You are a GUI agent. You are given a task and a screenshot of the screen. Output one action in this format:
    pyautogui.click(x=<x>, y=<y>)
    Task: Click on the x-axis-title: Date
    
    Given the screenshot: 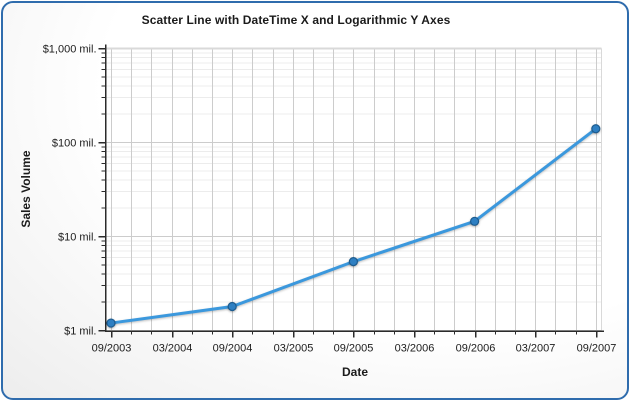 What is the action you would take?
    pyautogui.click(x=355, y=372)
    